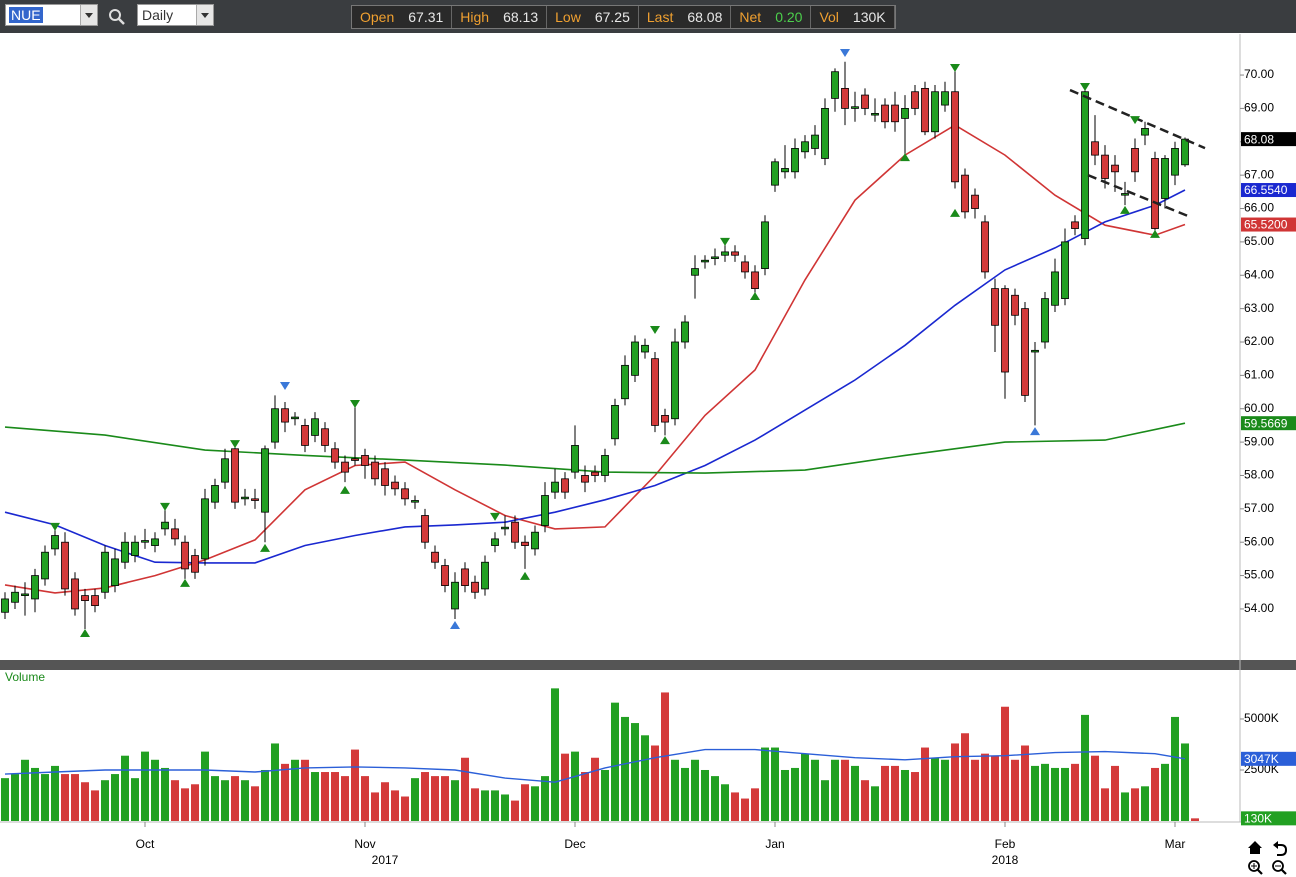 The height and width of the screenshot is (877, 1296). Describe the element at coordinates (145, 844) in the screenshot. I see `x-tick-label: Oct` at that location.